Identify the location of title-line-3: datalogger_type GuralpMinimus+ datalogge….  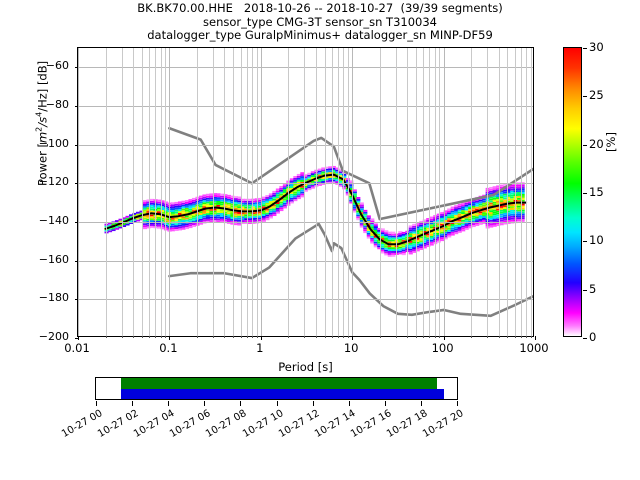
(320, 35).